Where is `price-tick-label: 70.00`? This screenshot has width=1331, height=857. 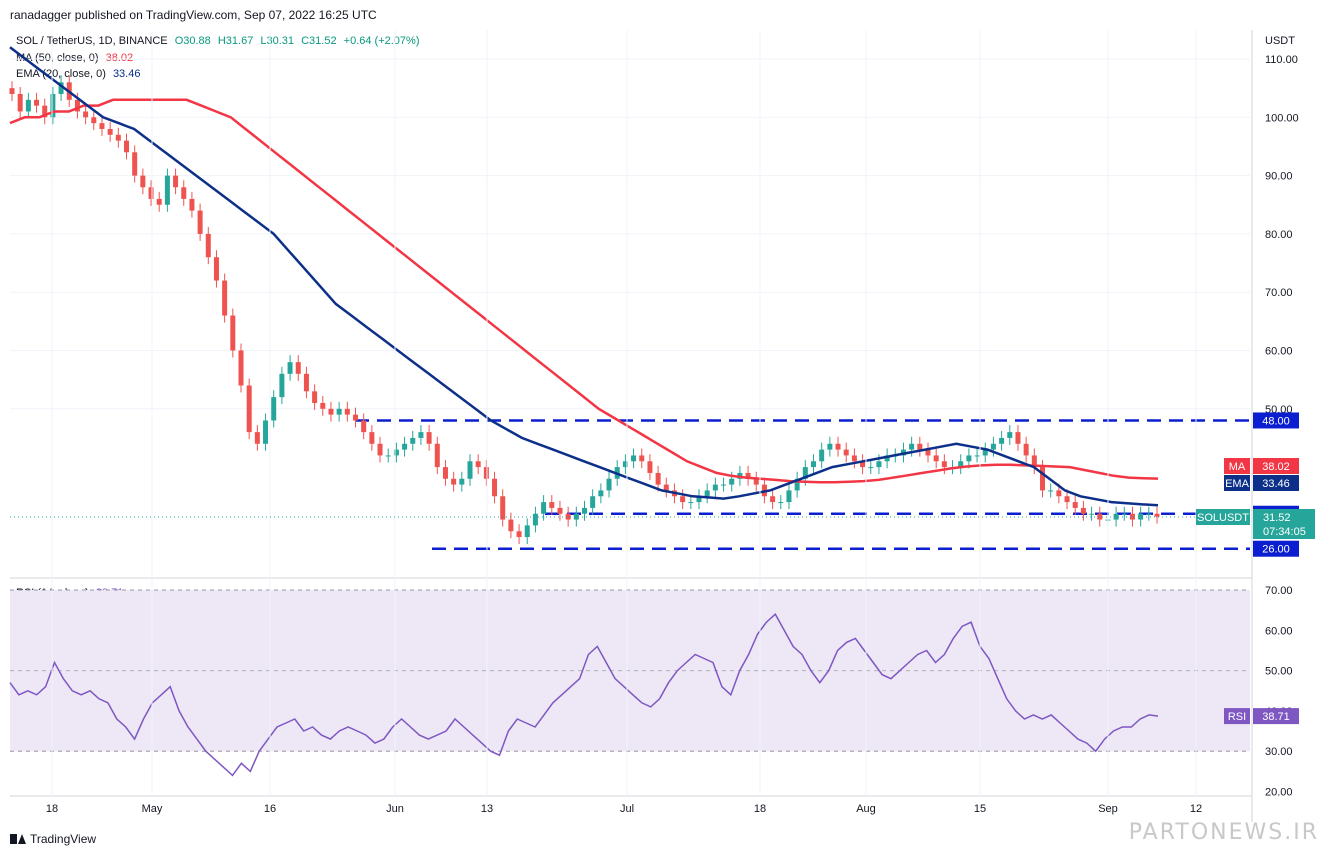
price-tick-label: 70.00 is located at coordinates (1279, 293).